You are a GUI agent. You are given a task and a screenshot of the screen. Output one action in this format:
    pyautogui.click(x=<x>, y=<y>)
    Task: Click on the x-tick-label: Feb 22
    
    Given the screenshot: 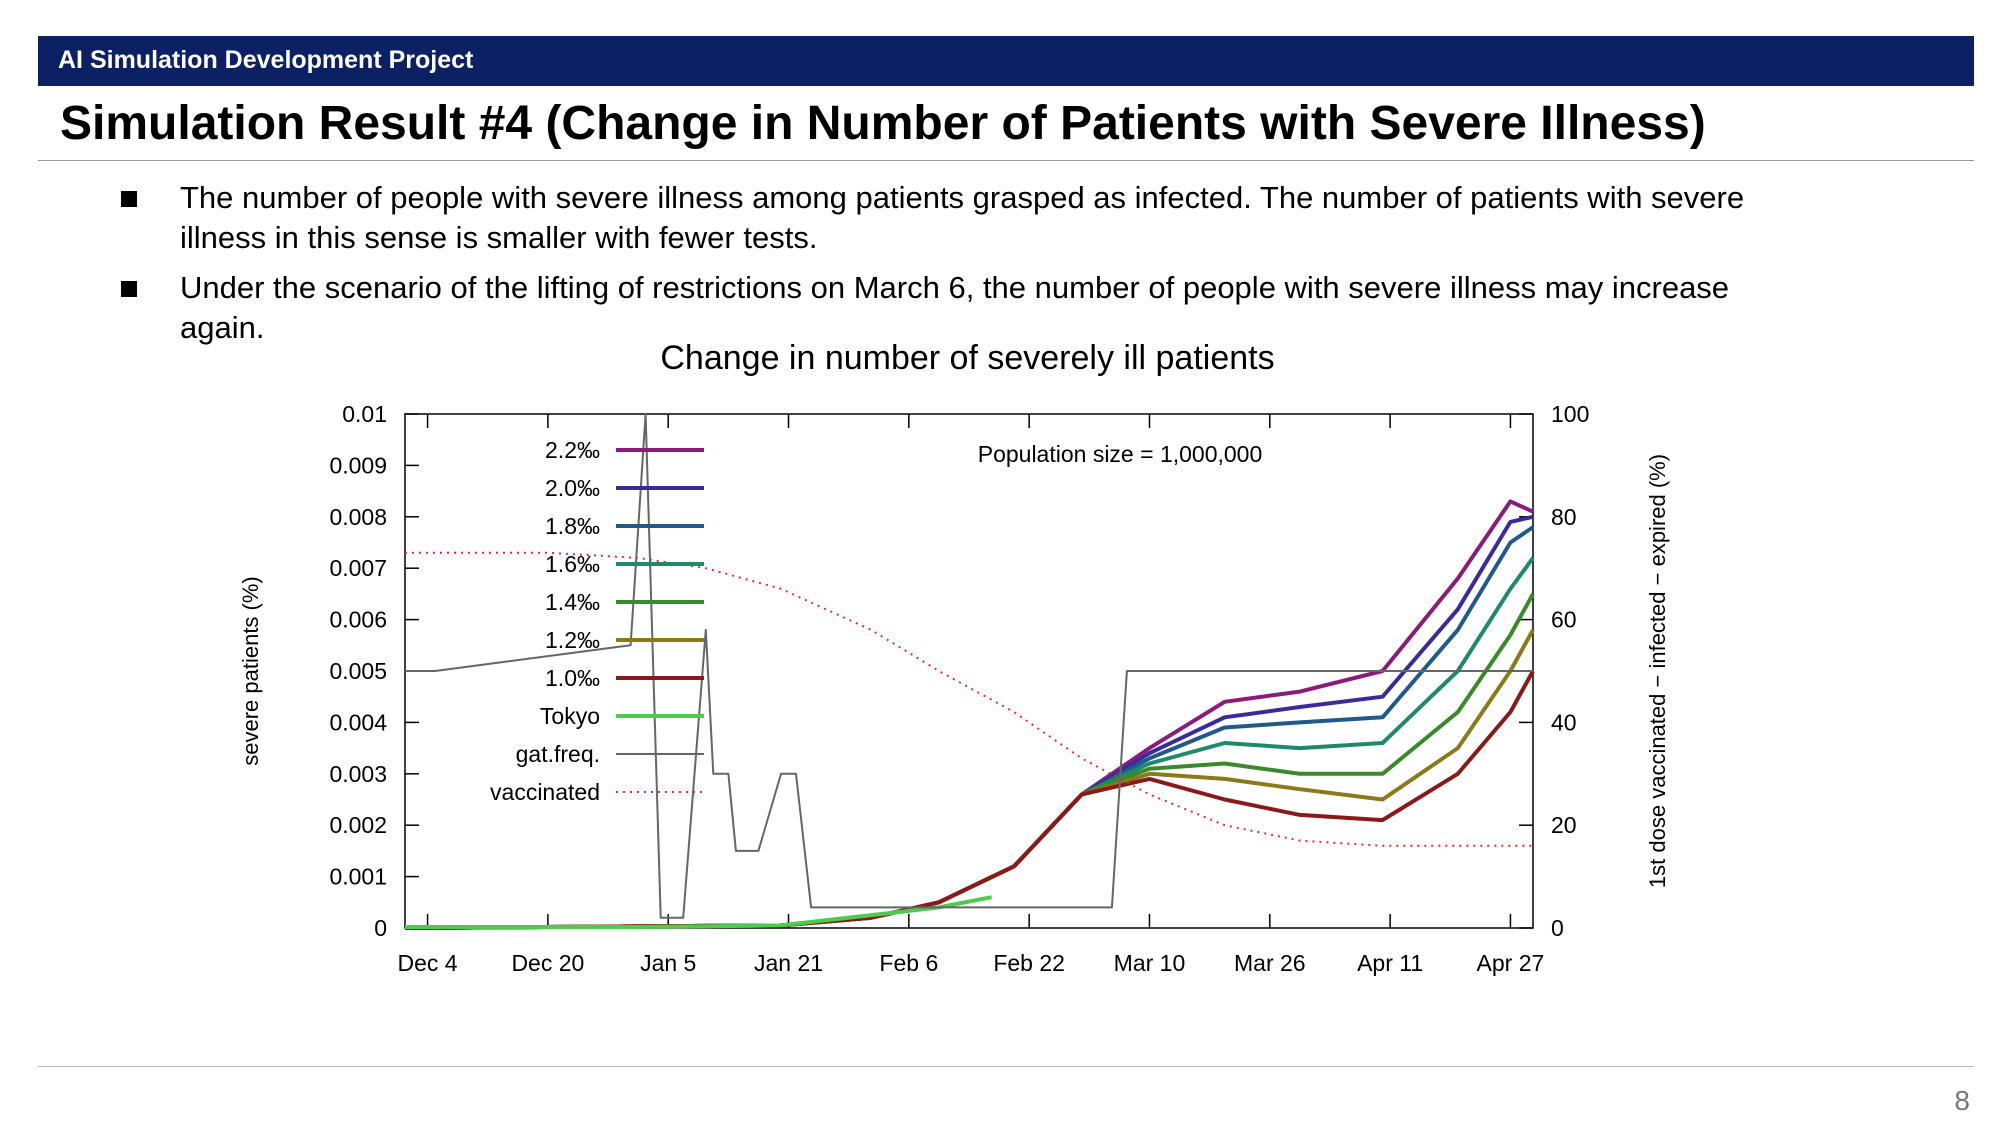 What is the action you would take?
    pyautogui.click(x=1029, y=963)
    